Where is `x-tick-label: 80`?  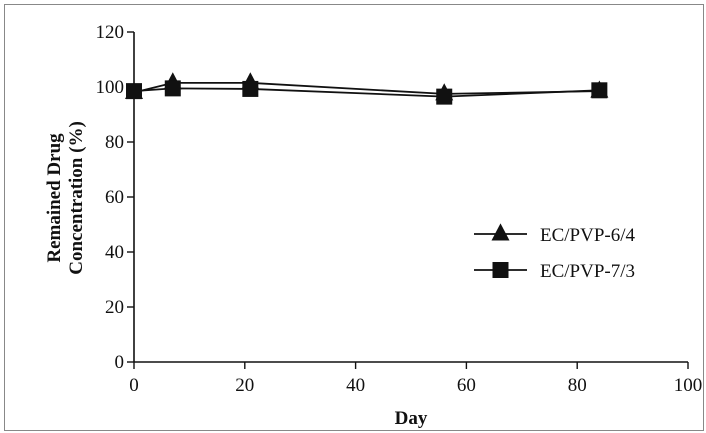 x-tick-label: 80 is located at coordinates (577, 385).